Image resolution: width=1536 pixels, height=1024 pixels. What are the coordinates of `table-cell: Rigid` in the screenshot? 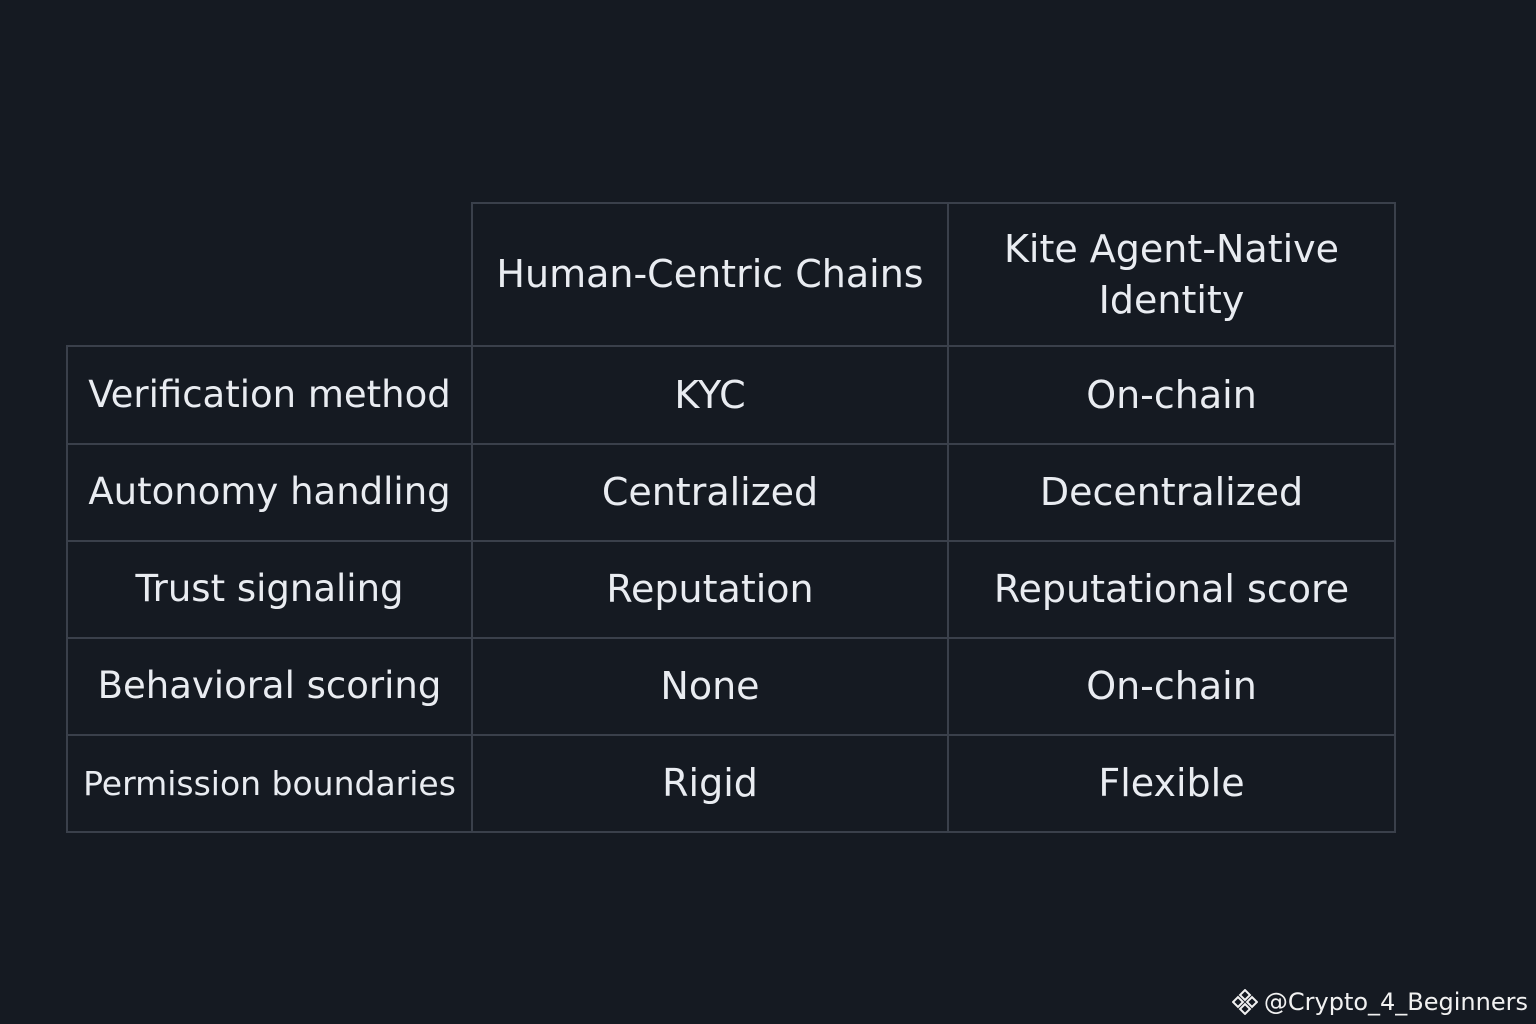 It's located at (710, 783).